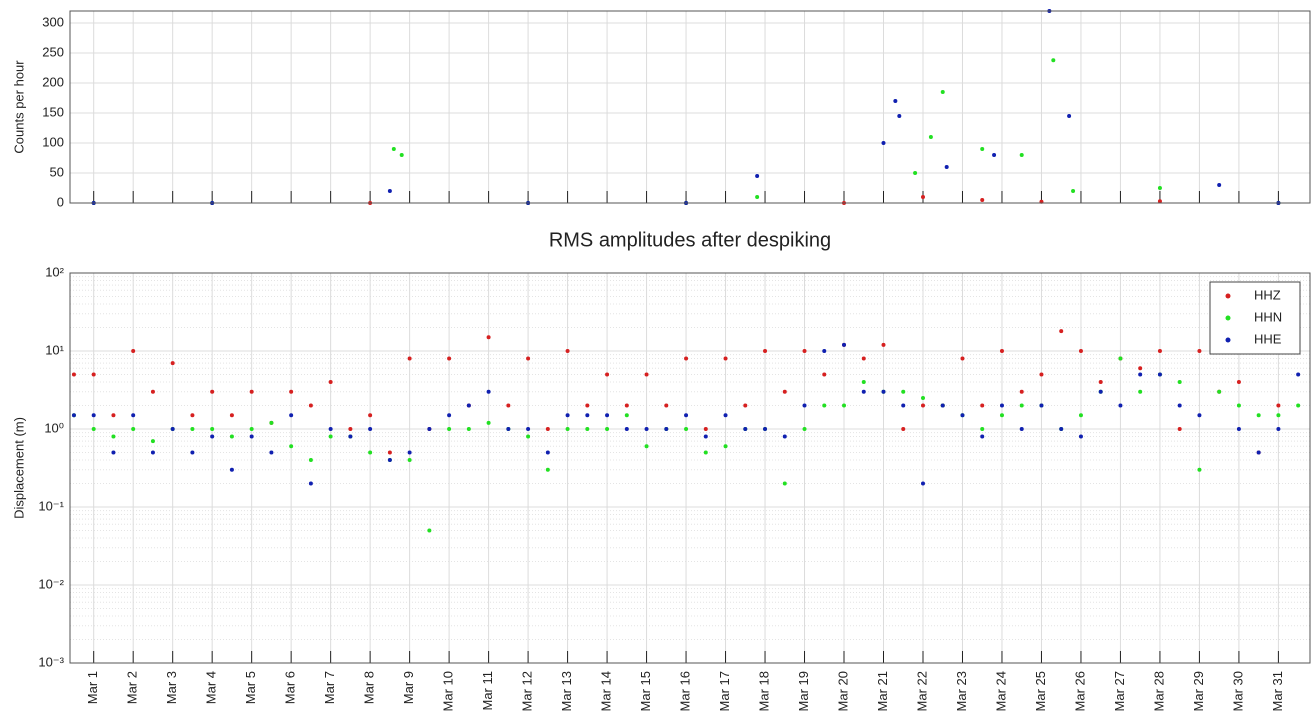  Describe the element at coordinates (1040, 691) in the screenshot. I see `x-tick-label: Mar 25` at that location.